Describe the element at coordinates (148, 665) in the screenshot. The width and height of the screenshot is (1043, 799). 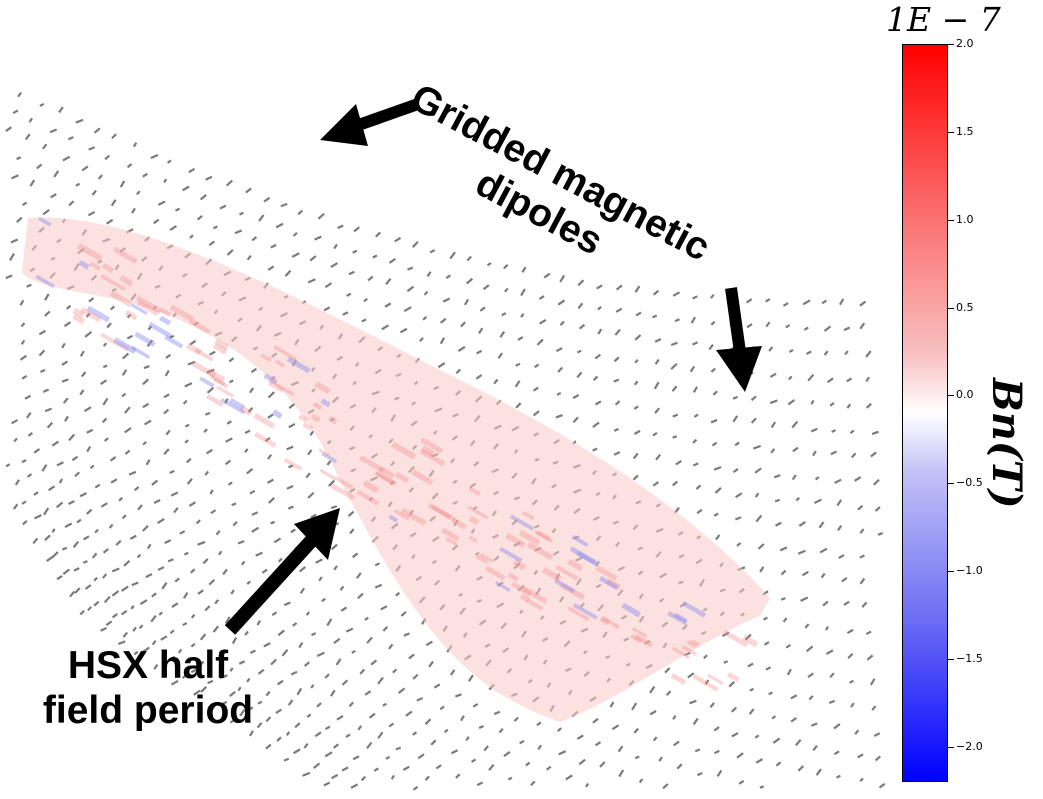
I see `hsx-label-line1: HSX half` at that location.